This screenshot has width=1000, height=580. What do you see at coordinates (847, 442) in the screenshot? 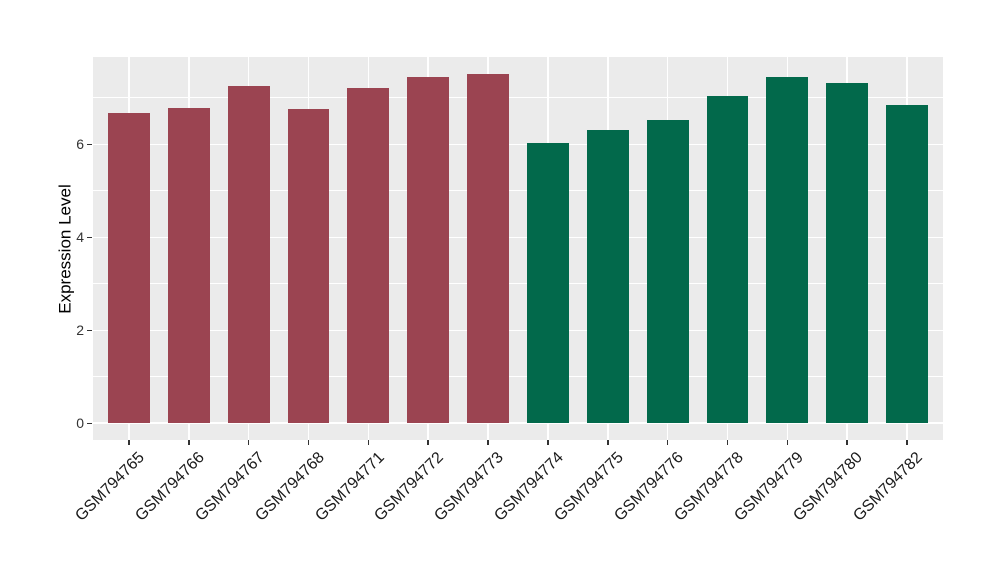
I see `x-tick-mark-GSM794780` at bounding box center [847, 442].